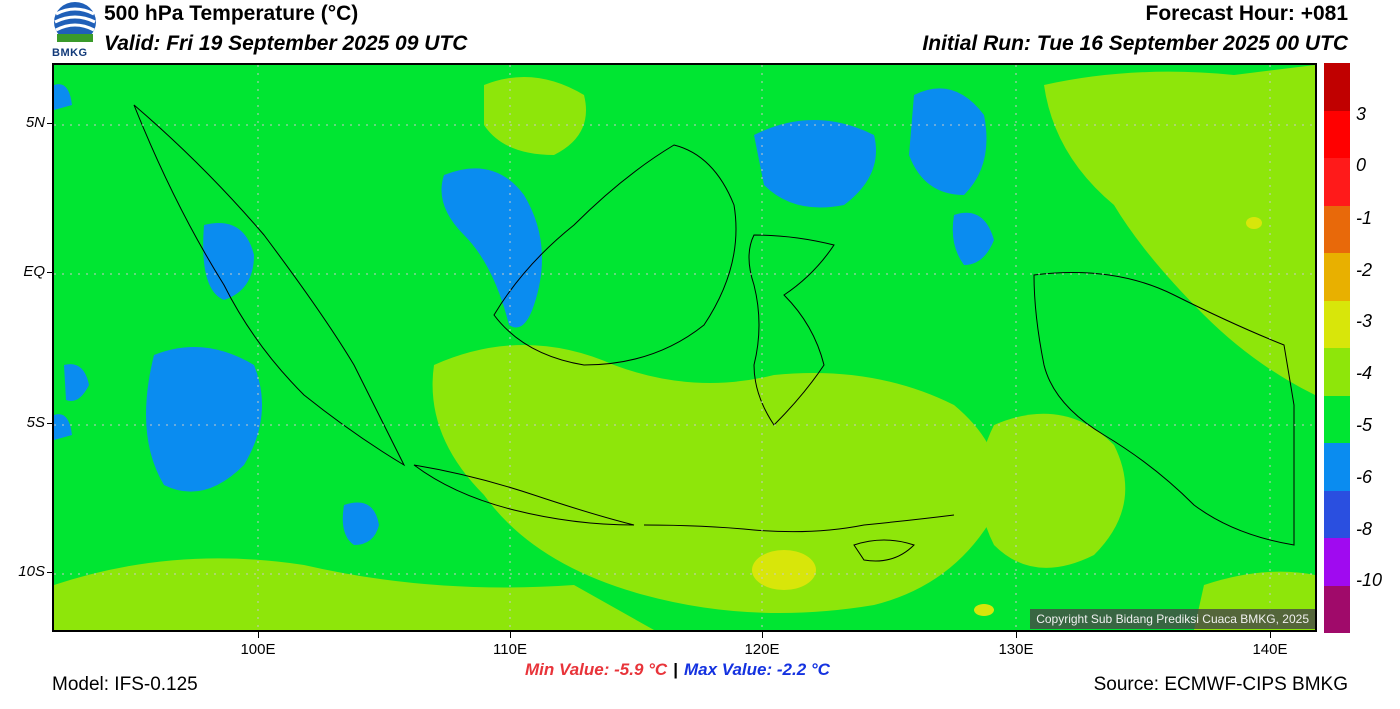 This screenshot has width=1400, height=709. What do you see at coordinates (1016, 649) in the screenshot?
I see `lon-label: 130E` at bounding box center [1016, 649].